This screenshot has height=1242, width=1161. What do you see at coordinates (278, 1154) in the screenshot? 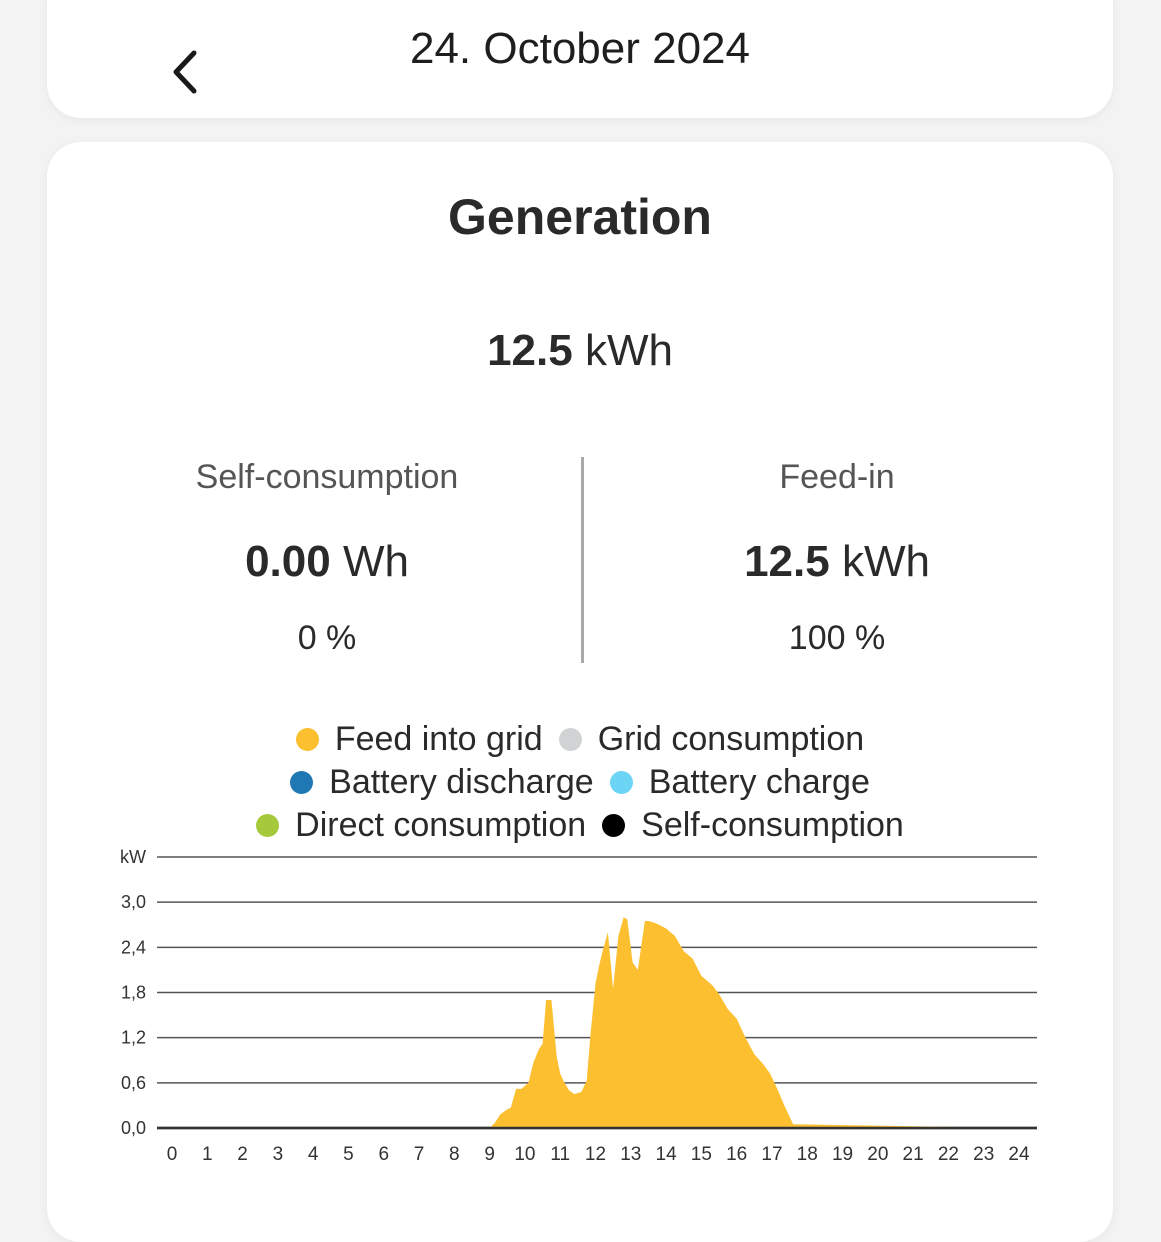
I see `x-tick-label: 3` at bounding box center [278, 1154].